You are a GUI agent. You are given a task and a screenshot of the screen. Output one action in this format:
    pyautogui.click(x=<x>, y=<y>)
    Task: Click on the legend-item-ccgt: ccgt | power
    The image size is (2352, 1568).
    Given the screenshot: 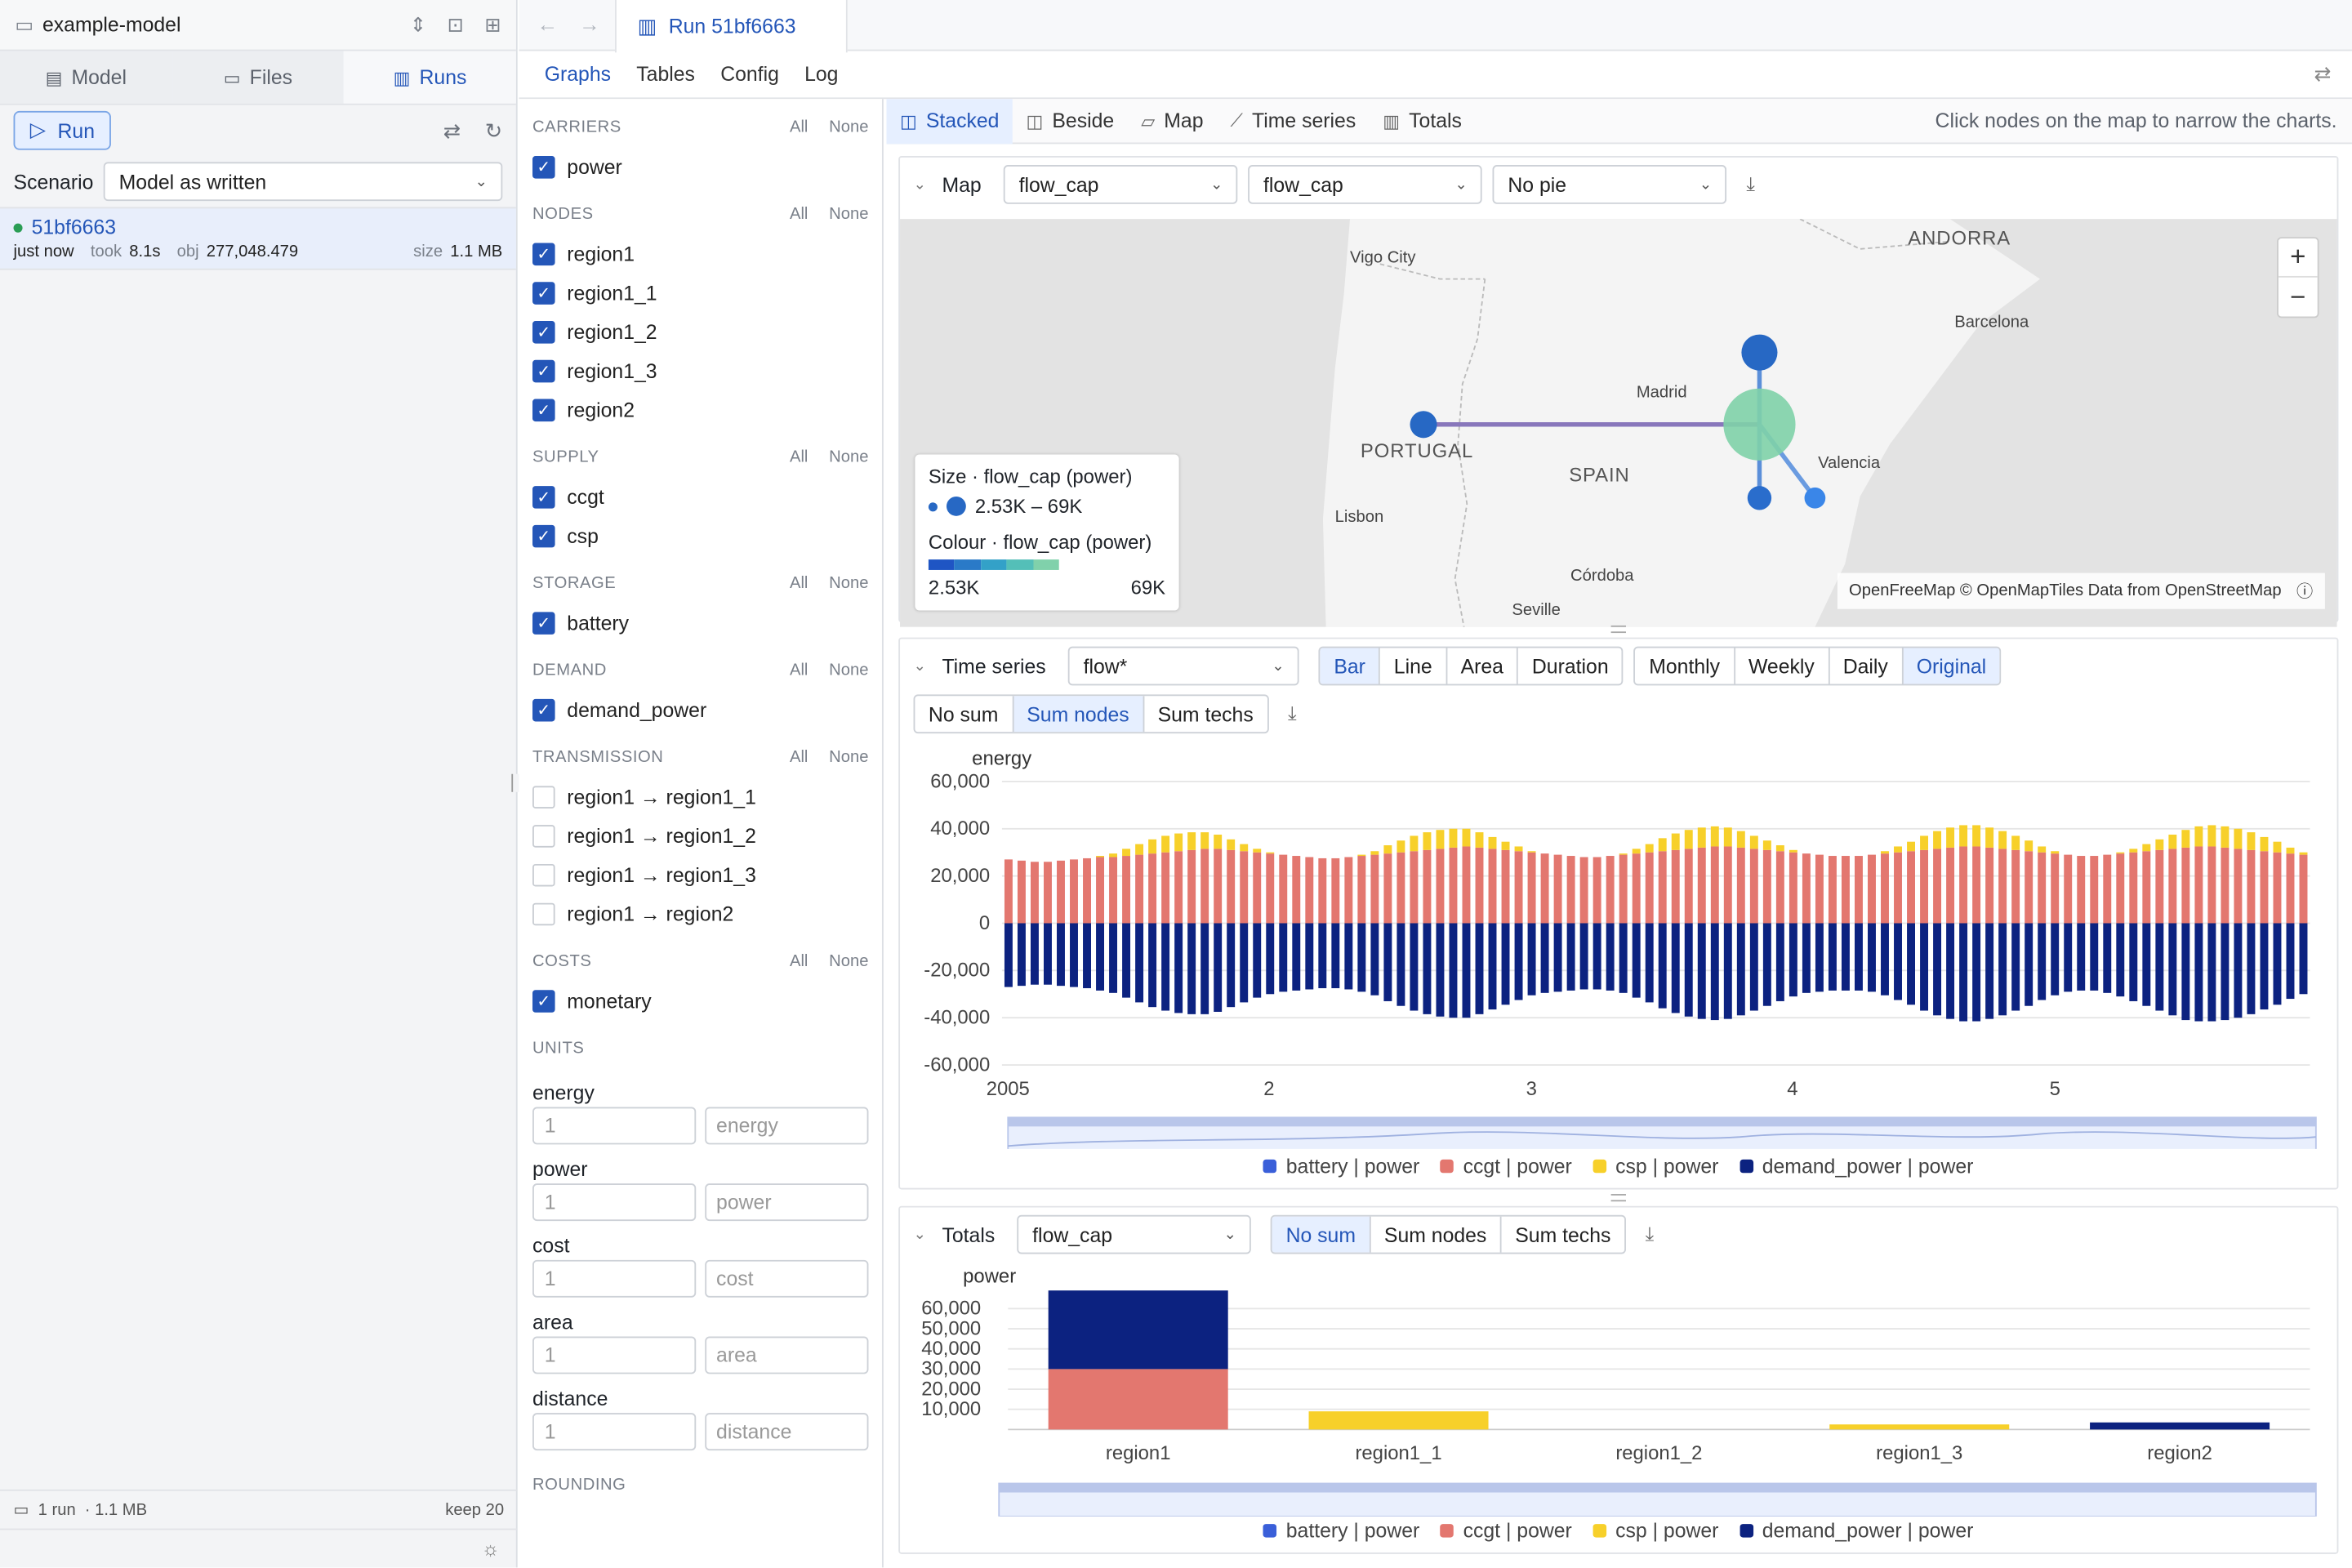 What is the action you would take?
    pyautogui.click(x=1506, y=1531)
    